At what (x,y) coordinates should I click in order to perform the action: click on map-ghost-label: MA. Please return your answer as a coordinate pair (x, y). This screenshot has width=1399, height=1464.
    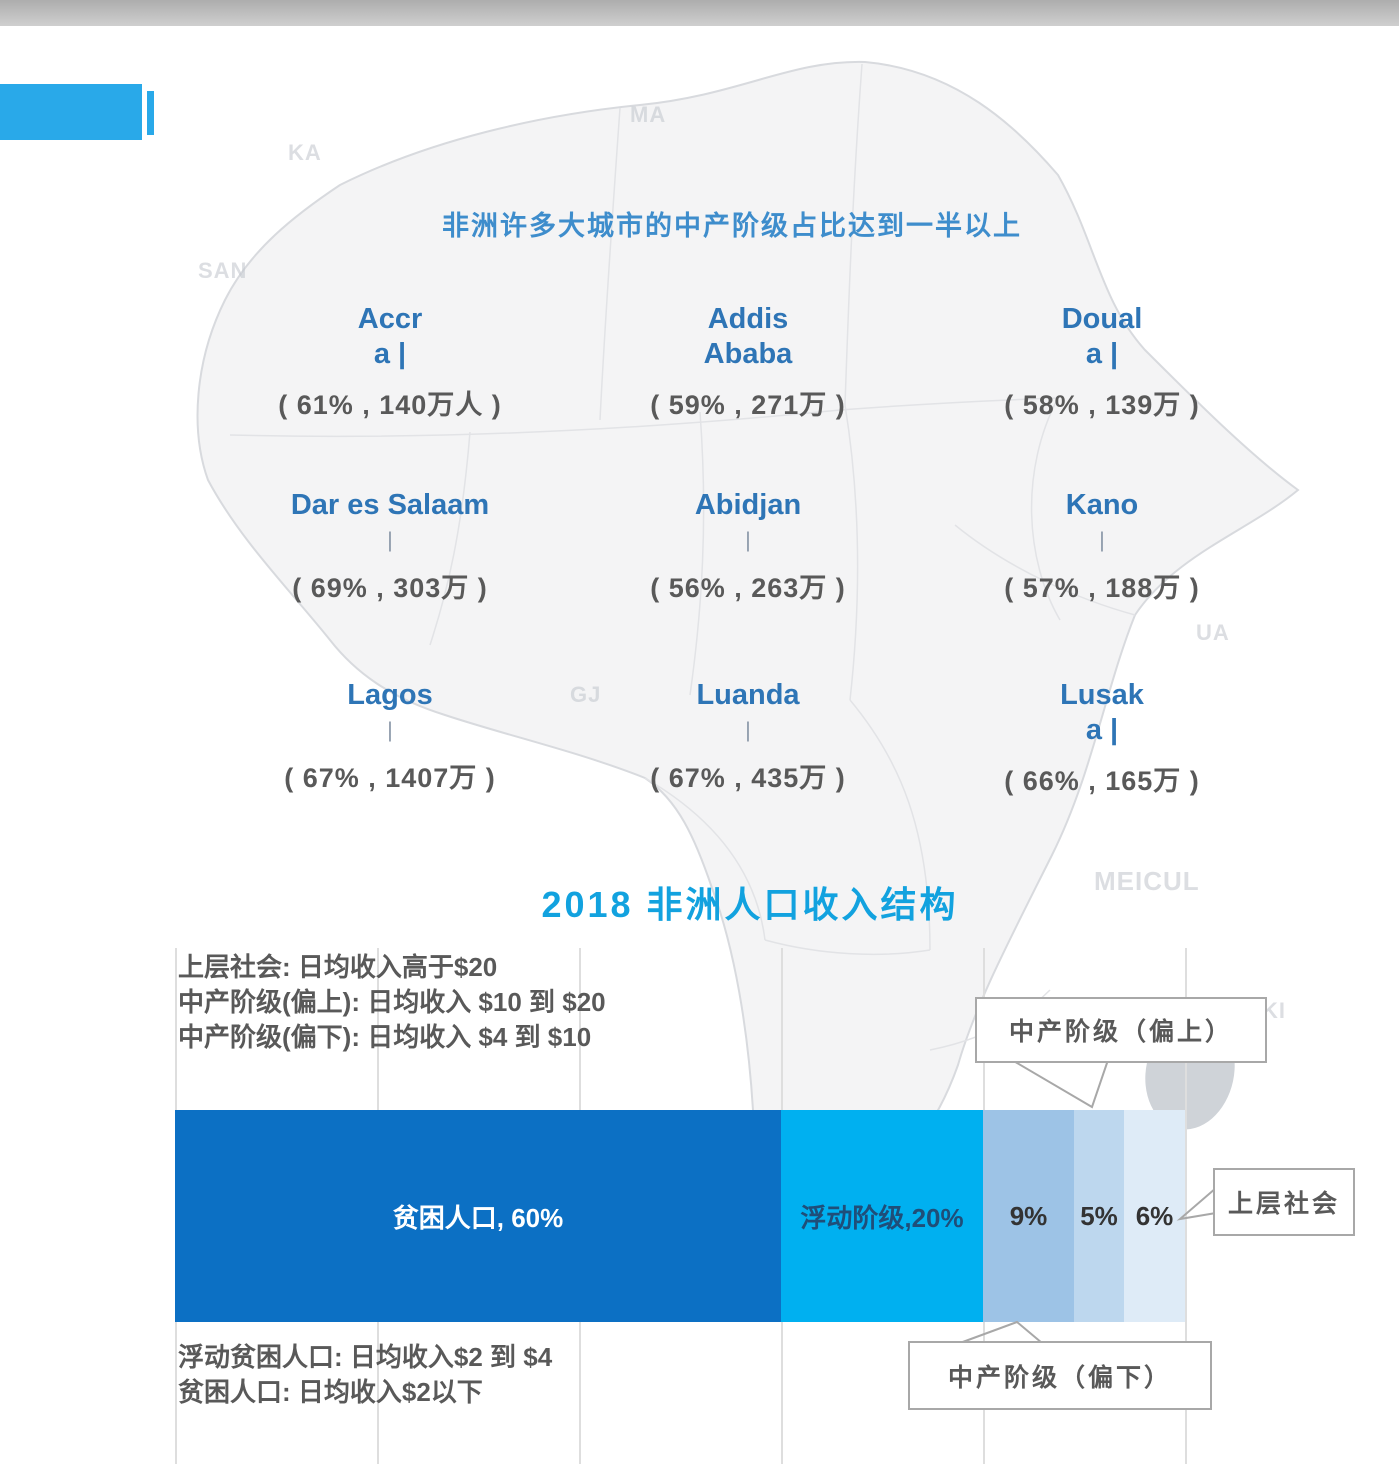
    Looking at the image, I should click on (648, 114).